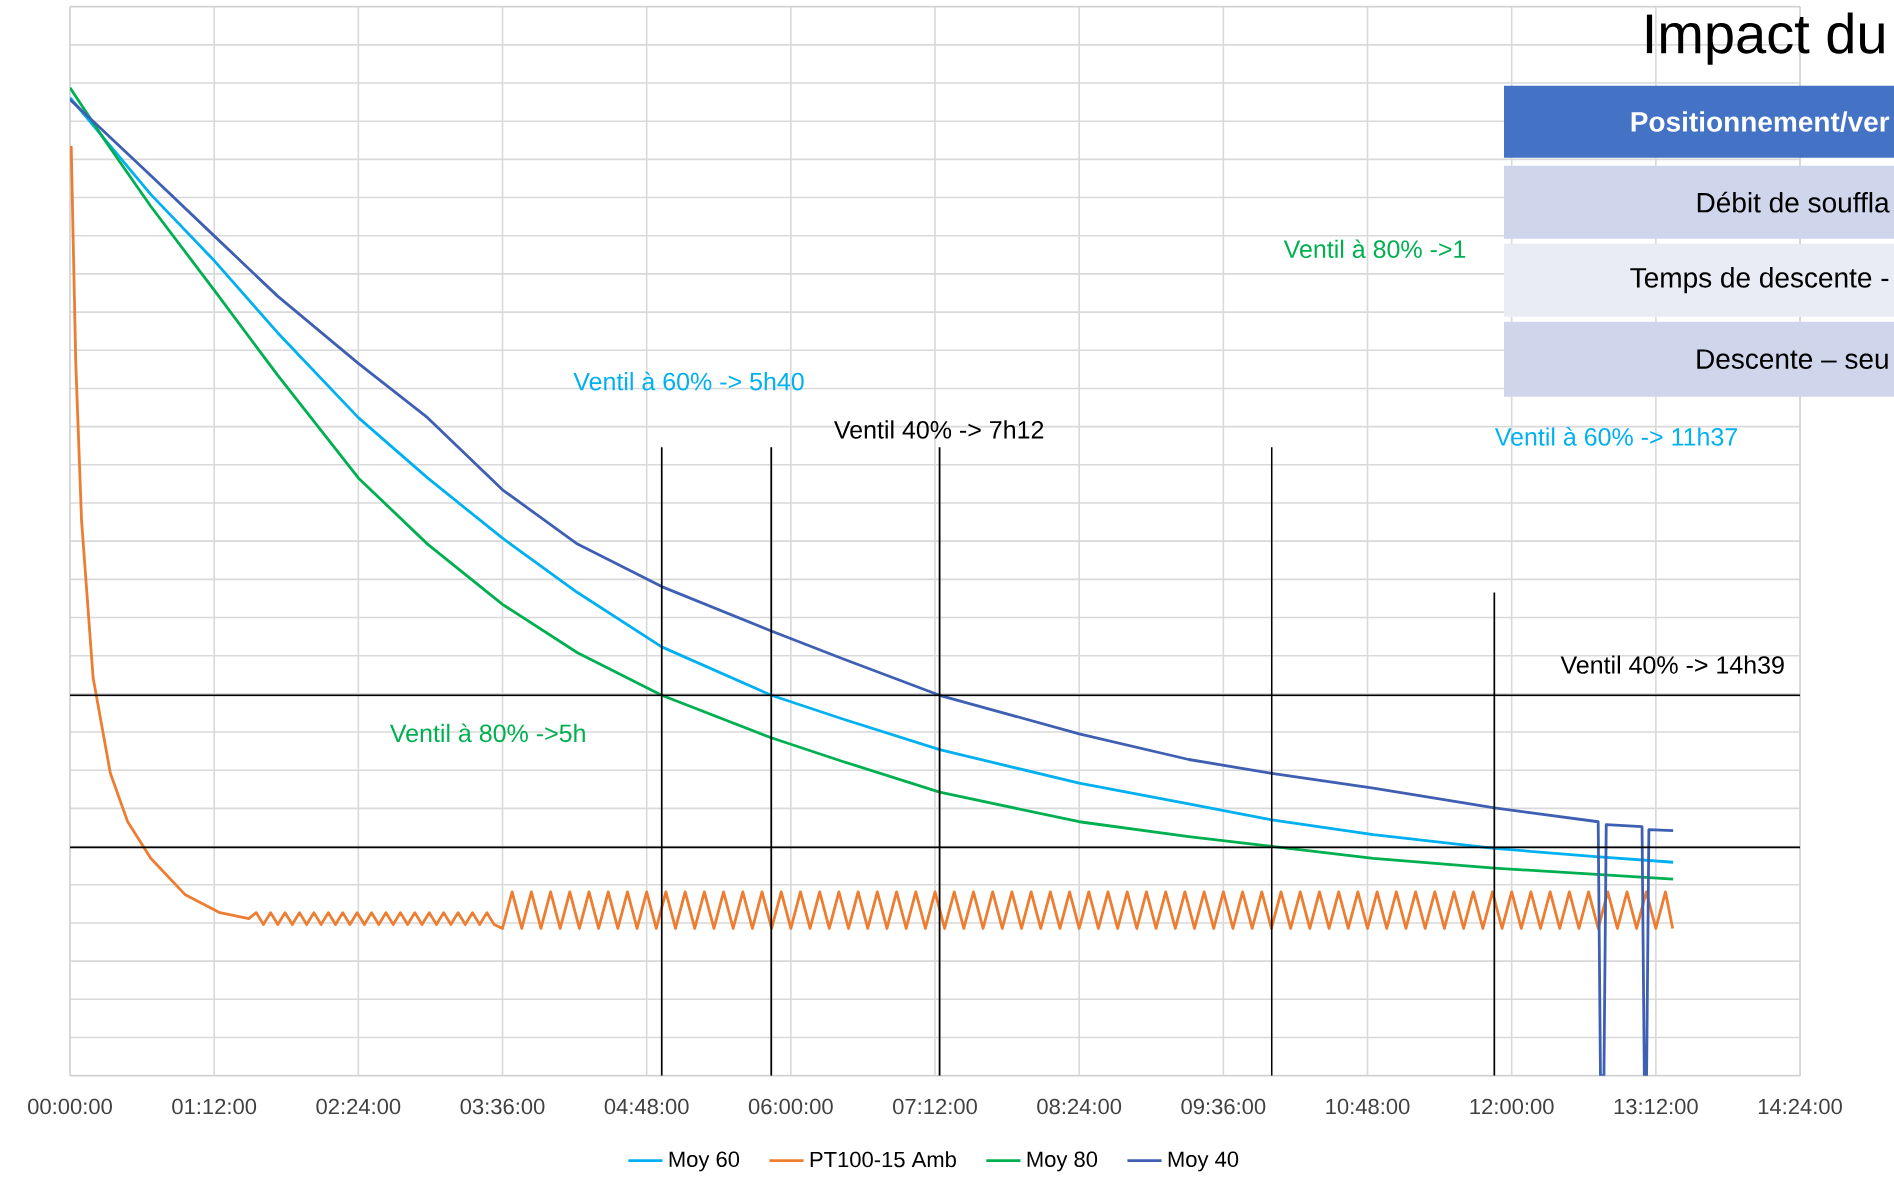 Image resolution: width=1894 pixels, height=1178 pixels. What do you see at coordinates (1368, 1106) in the screenshot?
I see `x-tick-label: 10:48:00` at bounding box center [1368, 1106].